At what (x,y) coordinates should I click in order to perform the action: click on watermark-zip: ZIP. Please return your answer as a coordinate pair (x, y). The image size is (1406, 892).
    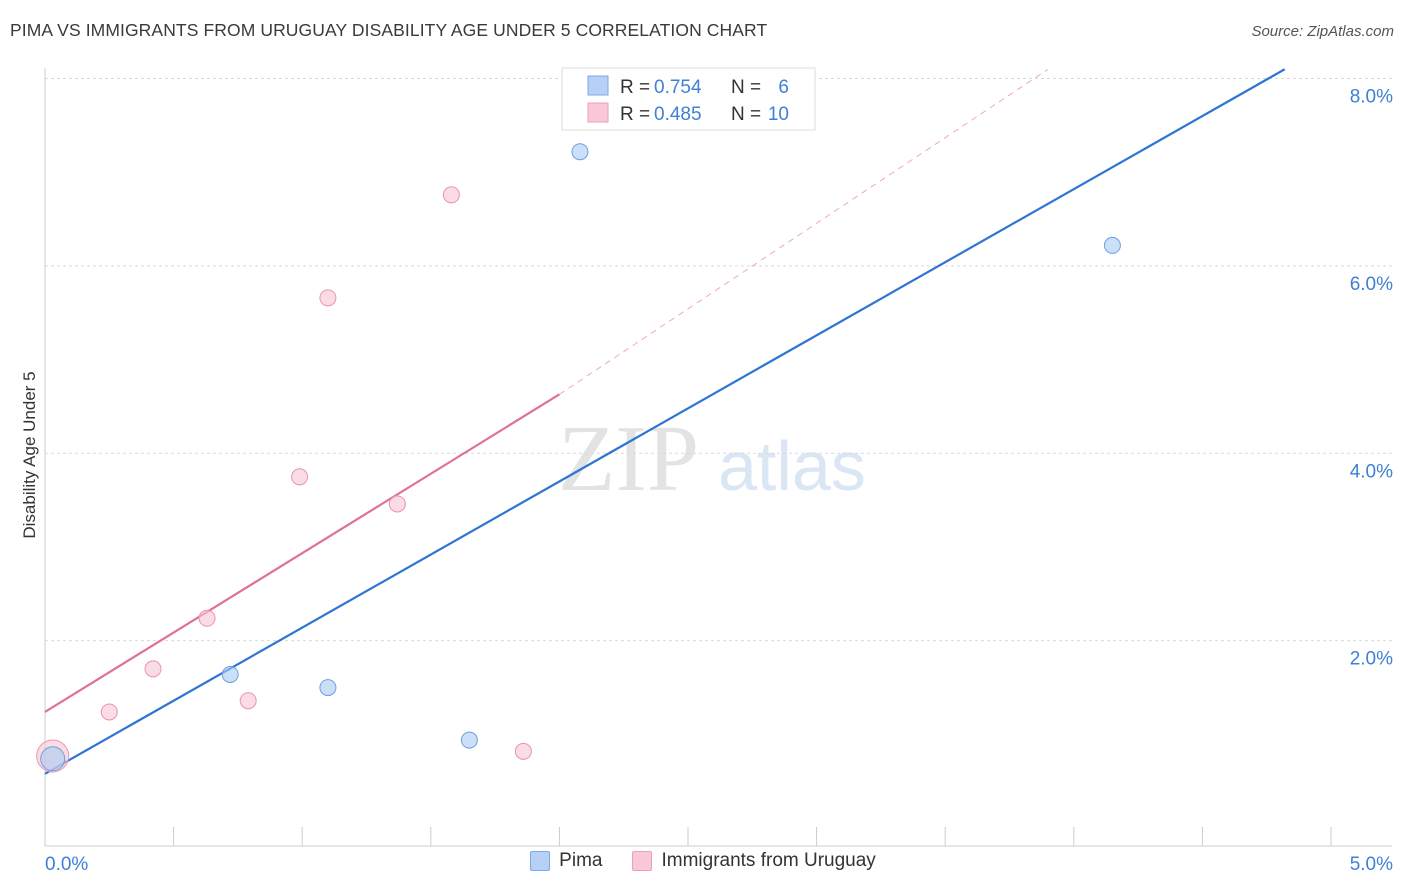
    Looking at the image, I should click on (628, 459).